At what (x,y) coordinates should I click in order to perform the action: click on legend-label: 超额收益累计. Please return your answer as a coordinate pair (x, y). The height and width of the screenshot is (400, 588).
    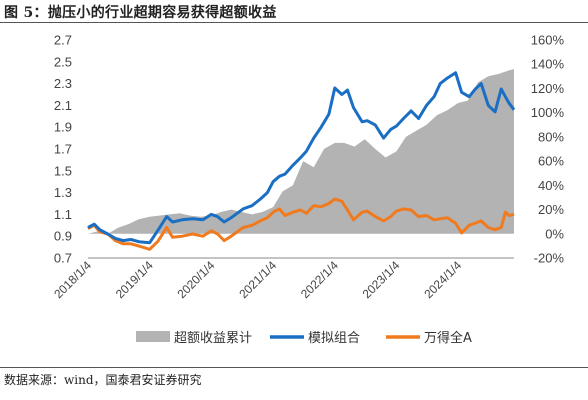
    Looking at the image, I should click on (213, 338).